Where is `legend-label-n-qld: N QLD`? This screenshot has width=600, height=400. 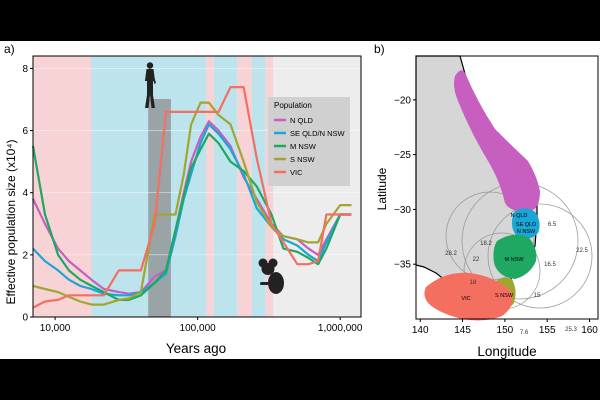
legend-label-n-qld: N QLD is located at coordinates (302, 120).